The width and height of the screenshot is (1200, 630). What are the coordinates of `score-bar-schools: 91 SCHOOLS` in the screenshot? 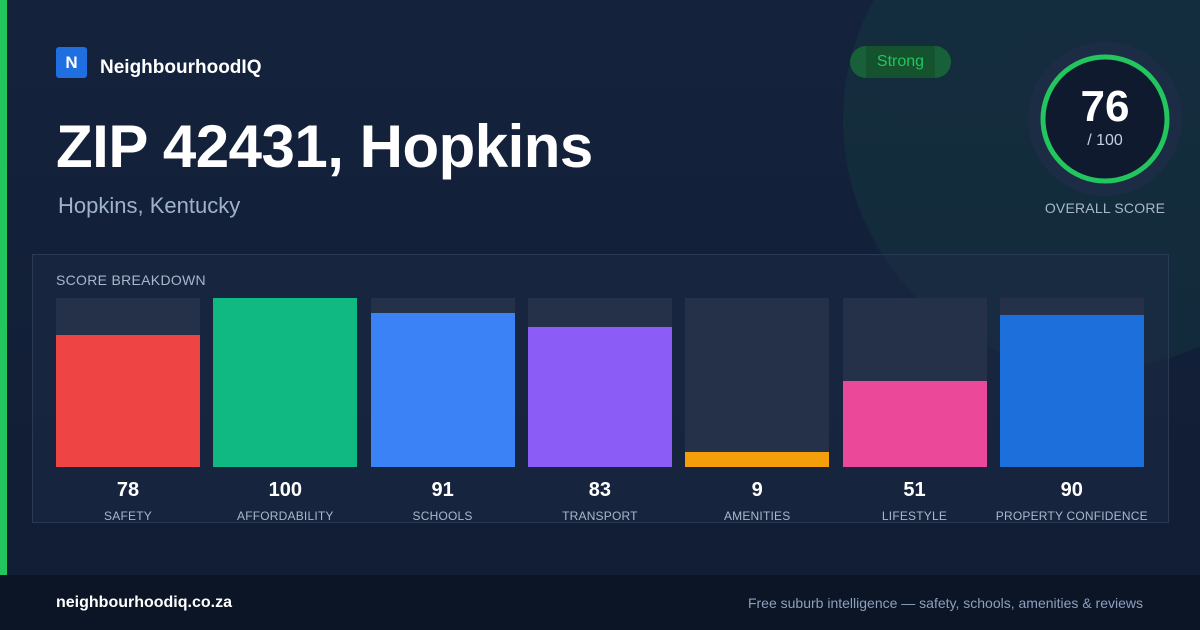 It's located at (442, 410).